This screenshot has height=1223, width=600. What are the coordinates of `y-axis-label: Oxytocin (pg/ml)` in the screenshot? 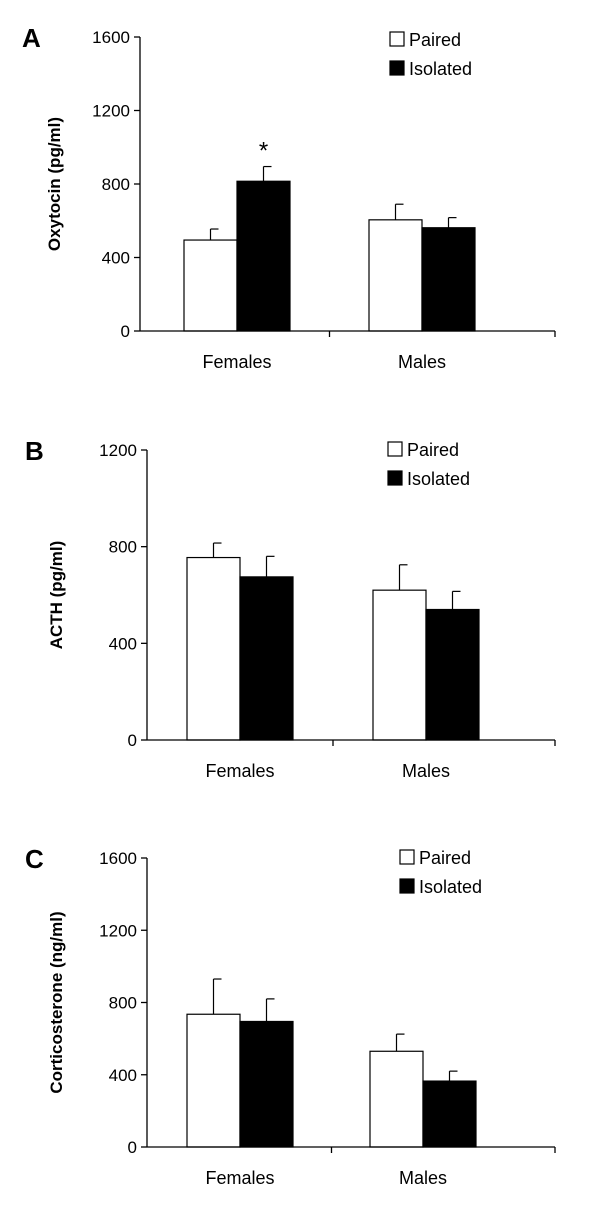 It's located at (54, 184).